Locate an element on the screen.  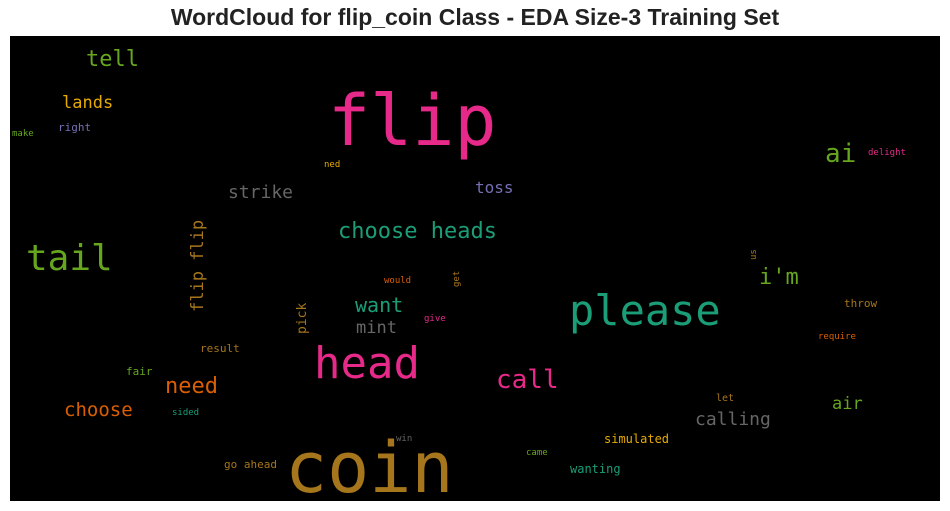
wordcloud-word: would is located at coordinates (398, 281).